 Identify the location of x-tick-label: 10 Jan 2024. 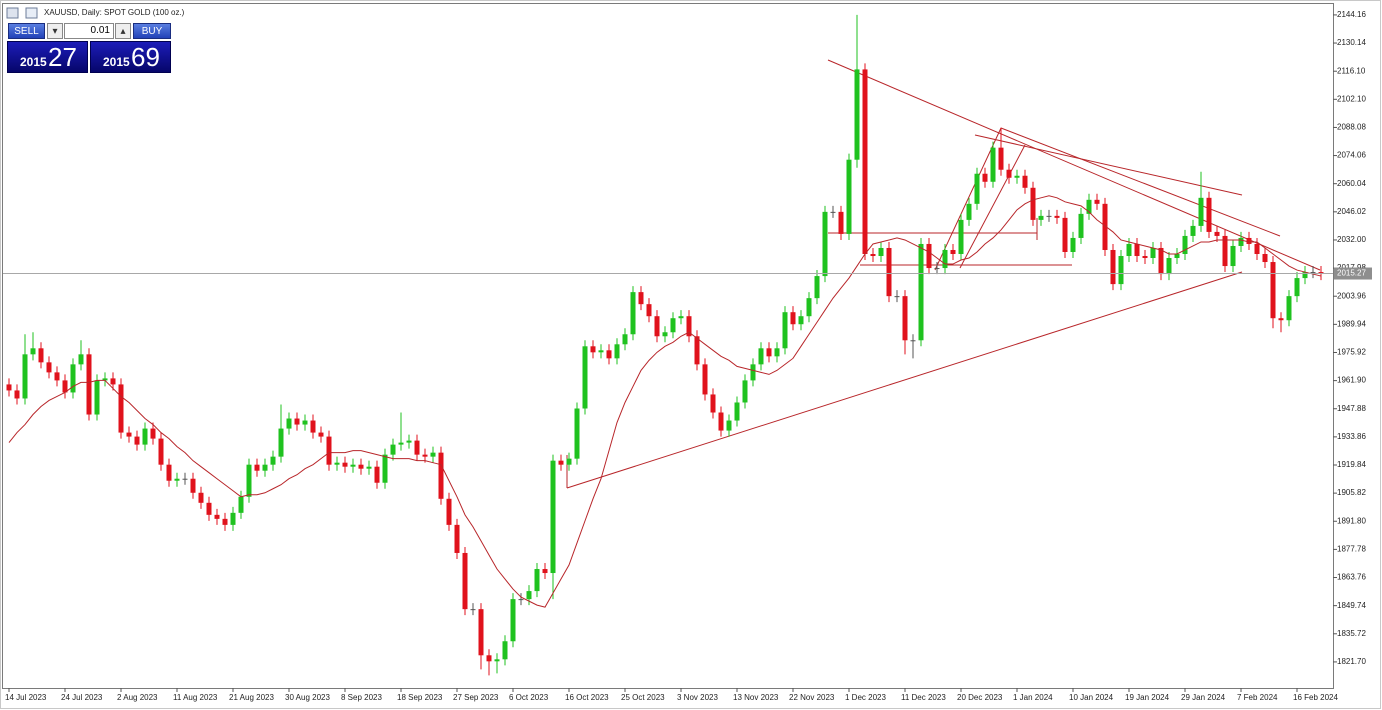
(1091, 697).